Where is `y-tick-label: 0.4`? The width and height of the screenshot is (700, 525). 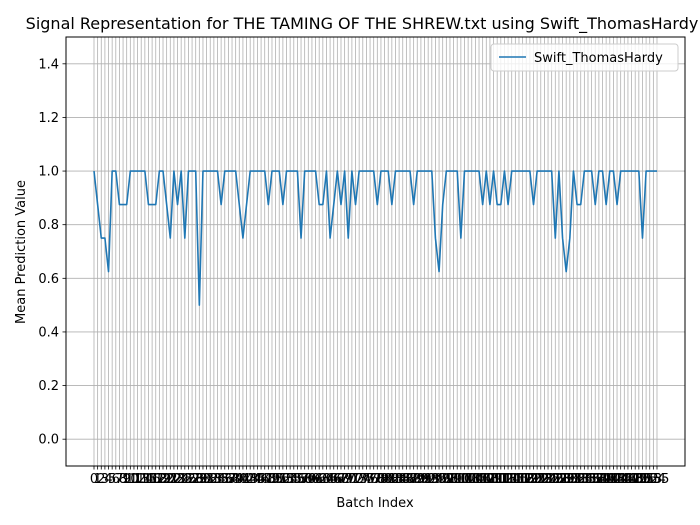
y-tick-label: 0.4 is located at coordinates (48, 332).